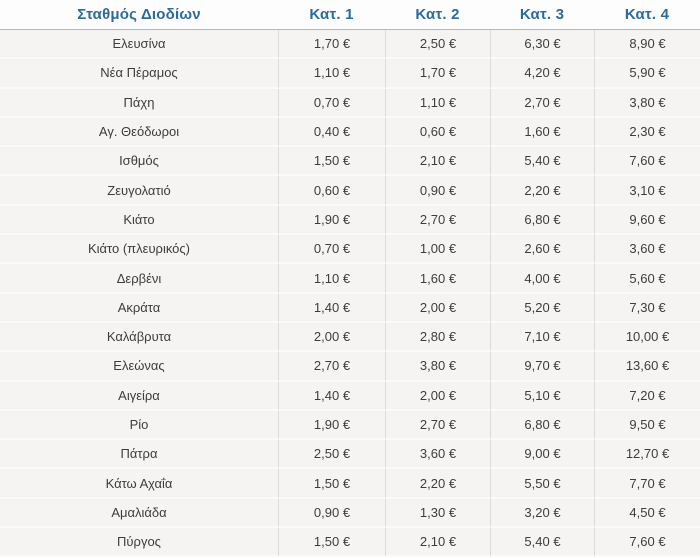  What do you see at coordinates (139, 191) in the screenshot?
I see `station-cell: Ζευγολατιό` at bounding box center [139, 191].